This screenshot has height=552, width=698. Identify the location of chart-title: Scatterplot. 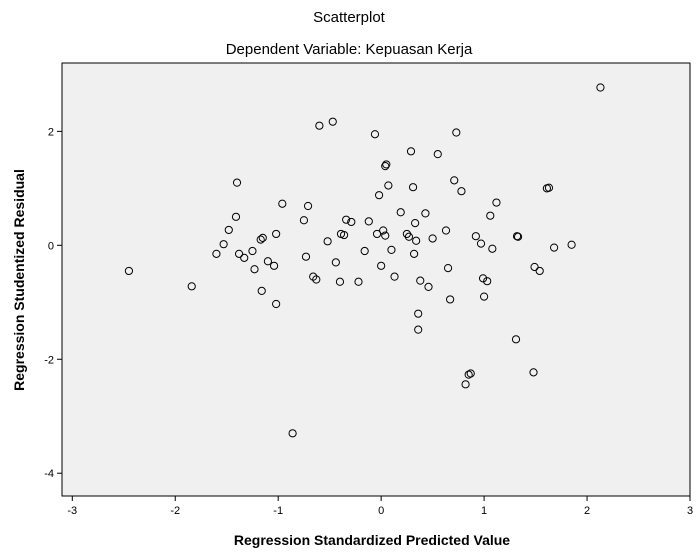
(349, 17).